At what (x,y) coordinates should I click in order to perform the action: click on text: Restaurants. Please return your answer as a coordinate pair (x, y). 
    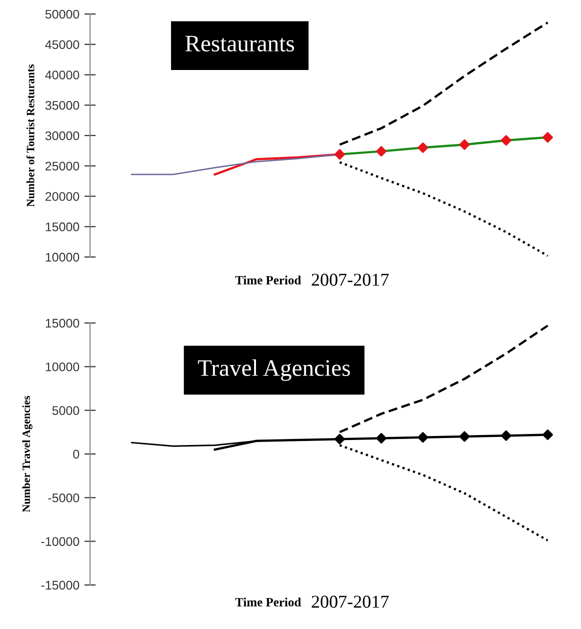
    Looking at the image, I should click on (239, 44).